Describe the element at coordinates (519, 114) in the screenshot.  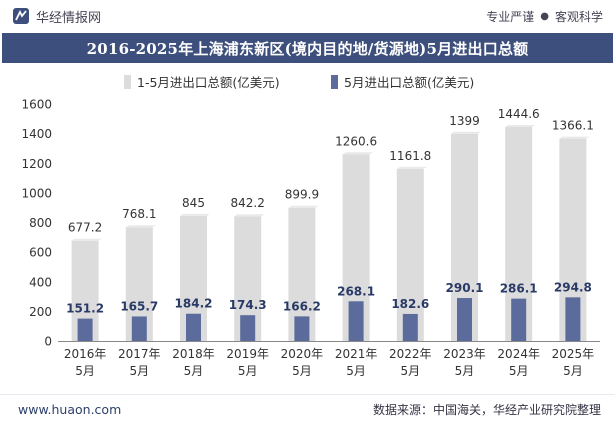
I see `data-label-total: 1444.6` at that location.